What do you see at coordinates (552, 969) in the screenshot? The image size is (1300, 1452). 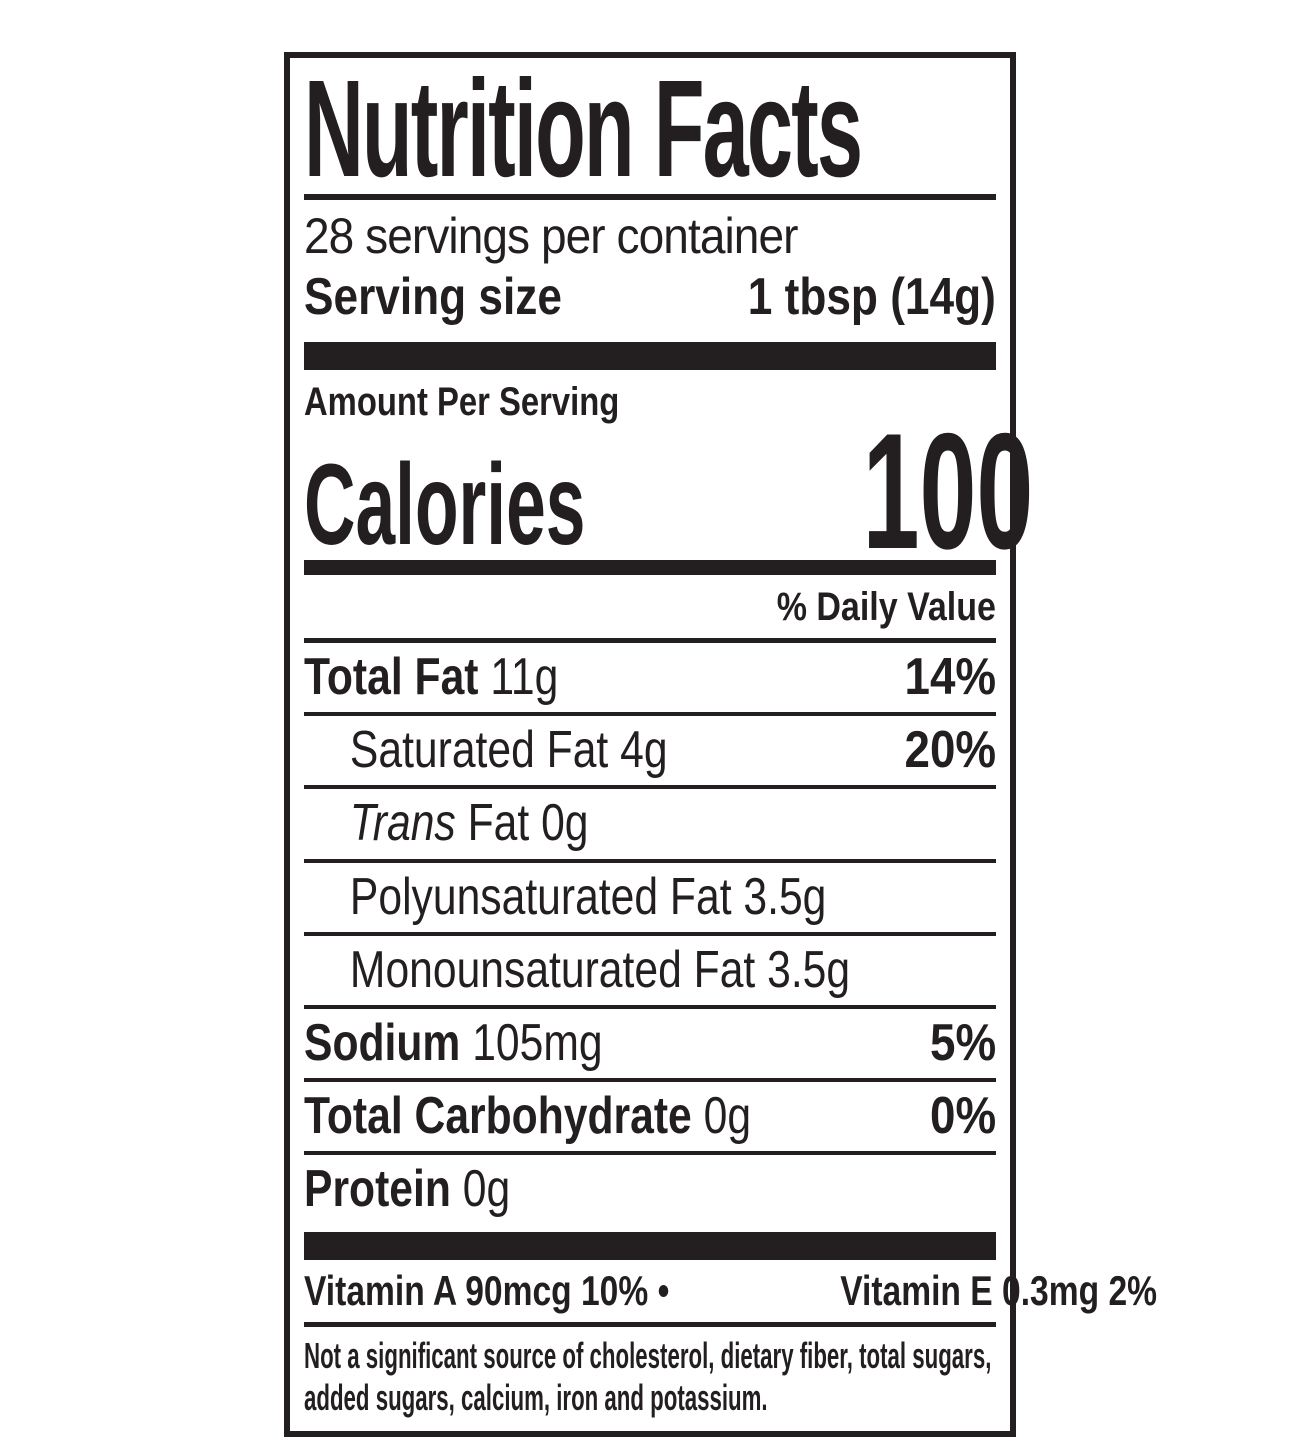 I see `nutrient-name: Monounsaturated Fat` at bounding box center [552, 969].